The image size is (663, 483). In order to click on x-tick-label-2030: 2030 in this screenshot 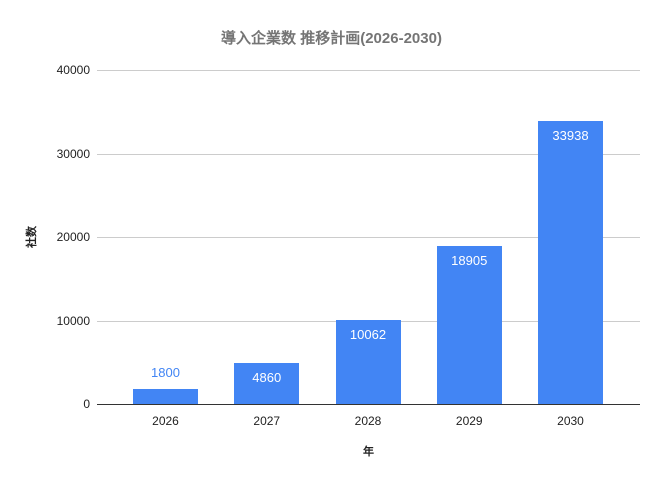, I will do `click(570, 421)`.